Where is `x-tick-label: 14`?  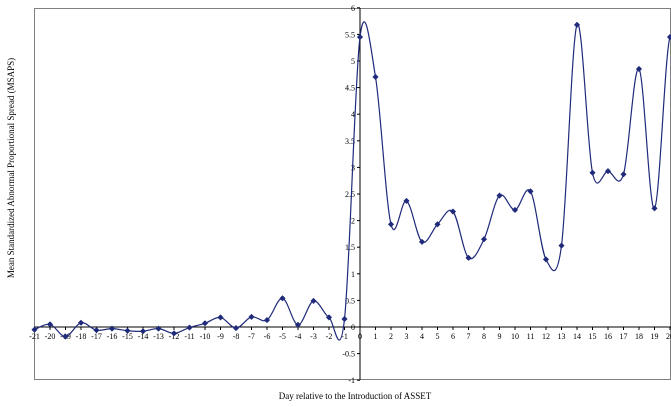
x-tick-label: 14 is located at coordinates (577, 336).